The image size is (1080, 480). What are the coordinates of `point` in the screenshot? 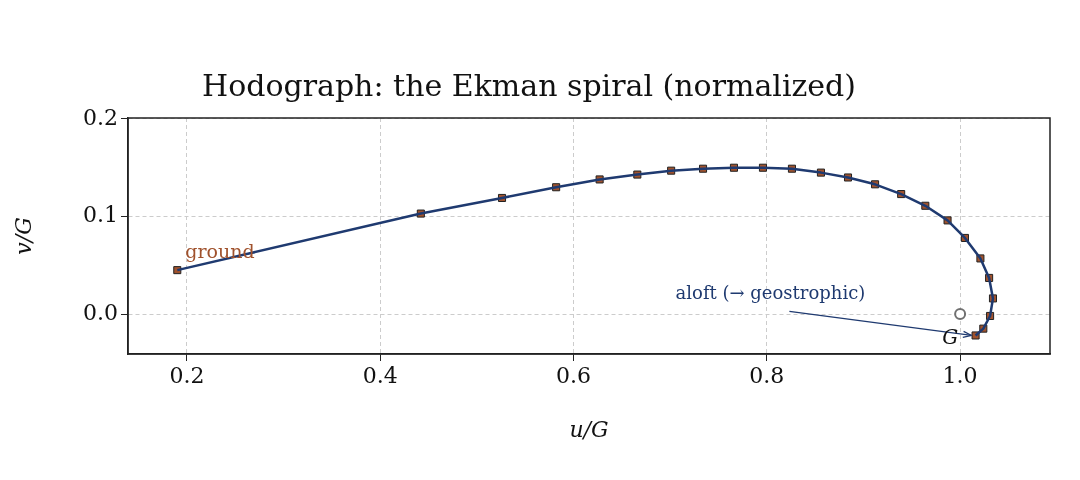 It's located at (960, 314).